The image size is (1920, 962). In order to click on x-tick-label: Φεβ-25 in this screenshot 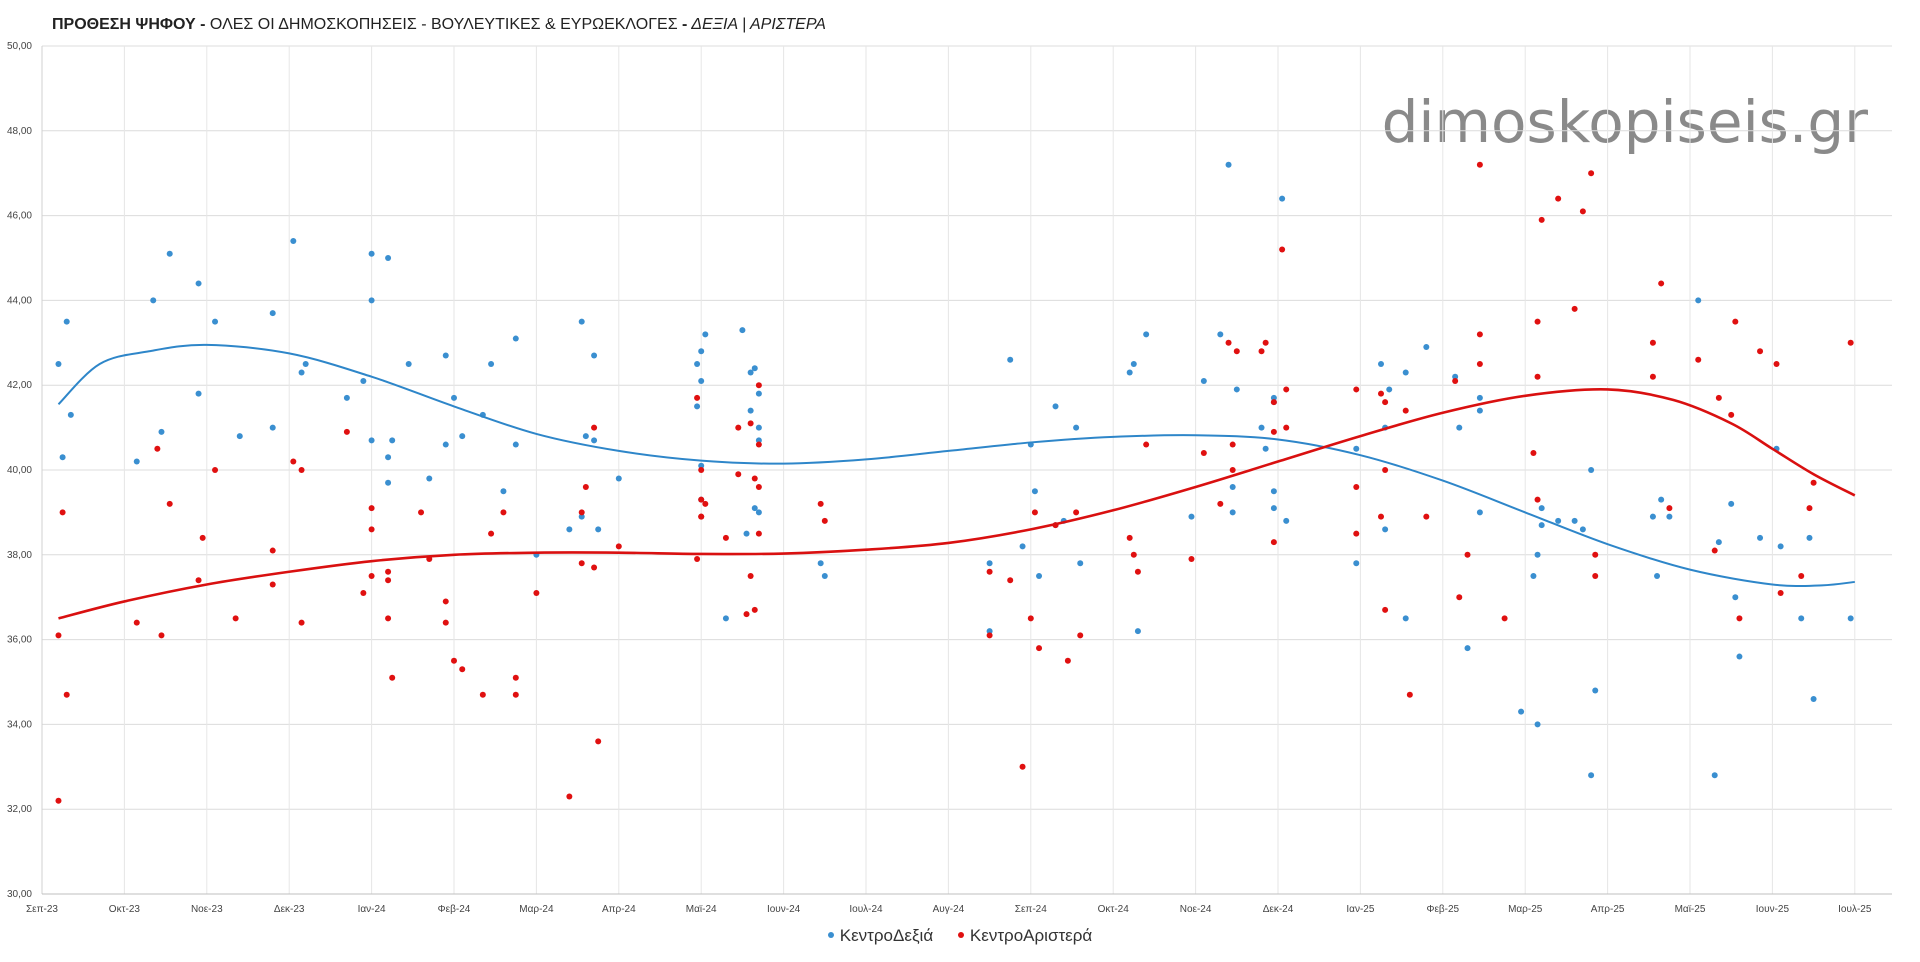, I will do `click(1442, 909)`.